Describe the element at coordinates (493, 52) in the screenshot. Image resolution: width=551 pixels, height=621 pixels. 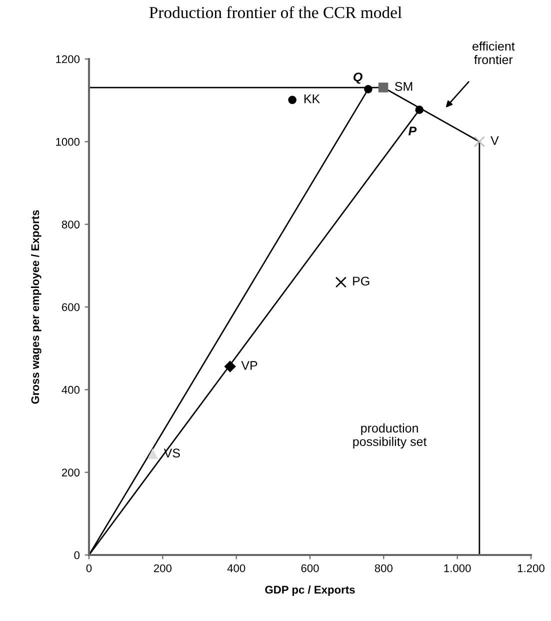
I see `annotation: efficient frontier` at that location.